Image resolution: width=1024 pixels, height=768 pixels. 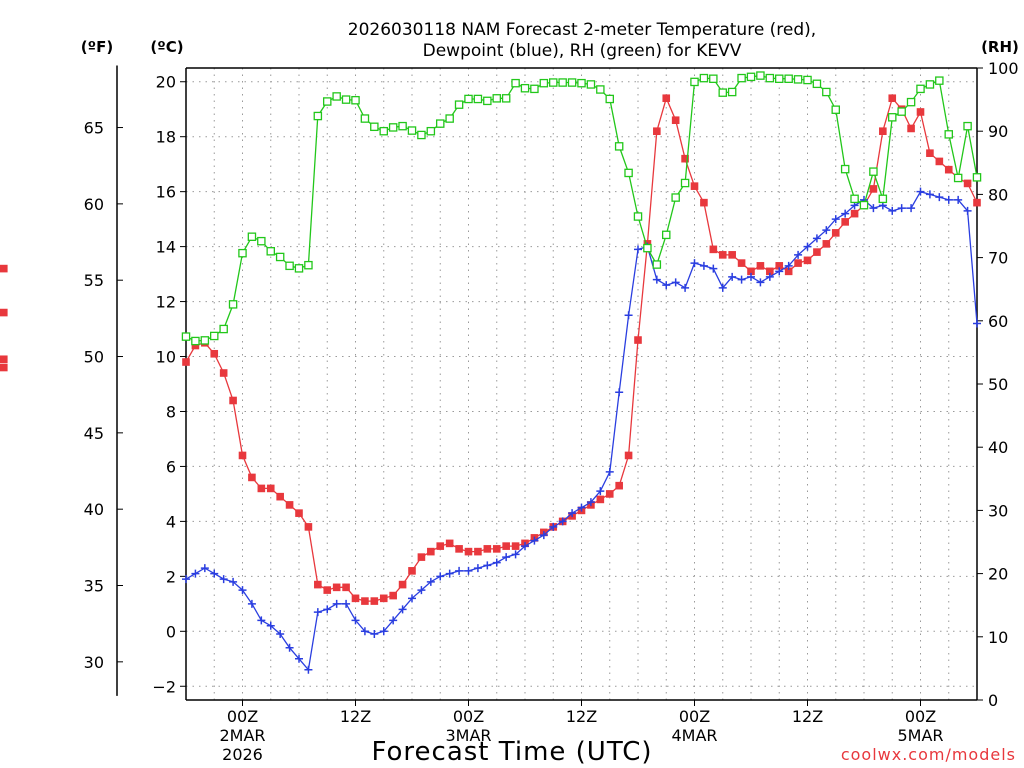 I want to click on celsius-tick-label: 10, so click(x=166, y=357).